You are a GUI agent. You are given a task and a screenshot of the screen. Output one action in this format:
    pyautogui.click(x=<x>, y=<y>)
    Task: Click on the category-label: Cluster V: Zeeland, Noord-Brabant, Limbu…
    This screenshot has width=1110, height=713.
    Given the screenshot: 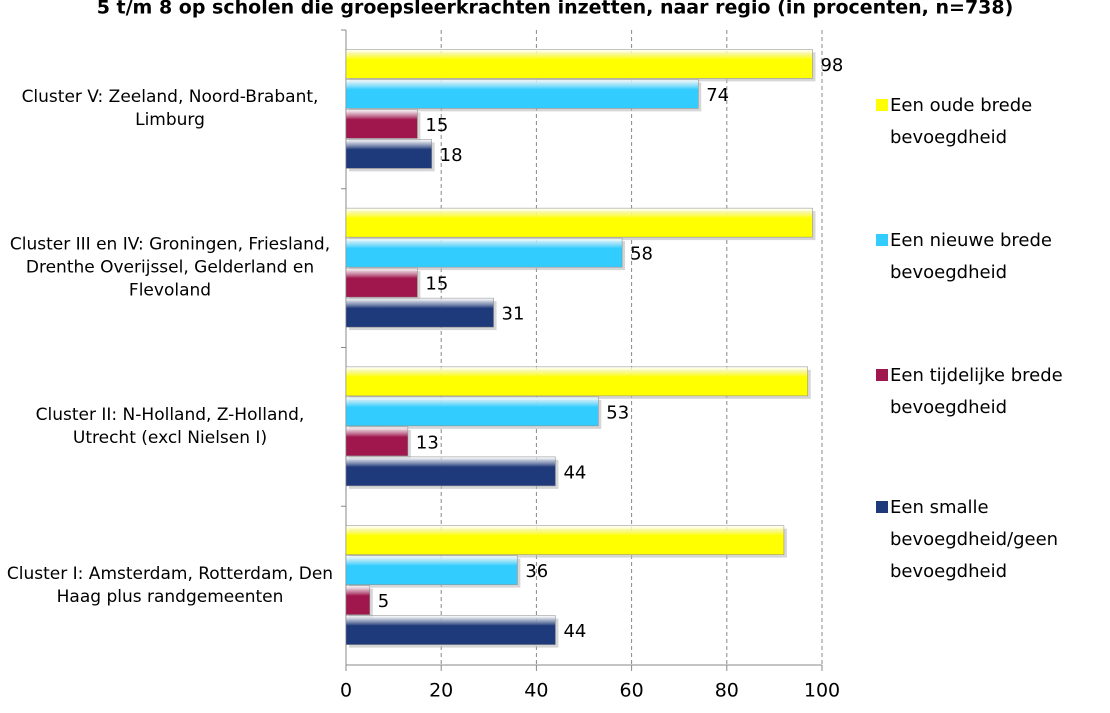 What is the action you would take?
    pyautogui.click(x=170, y=109)
    